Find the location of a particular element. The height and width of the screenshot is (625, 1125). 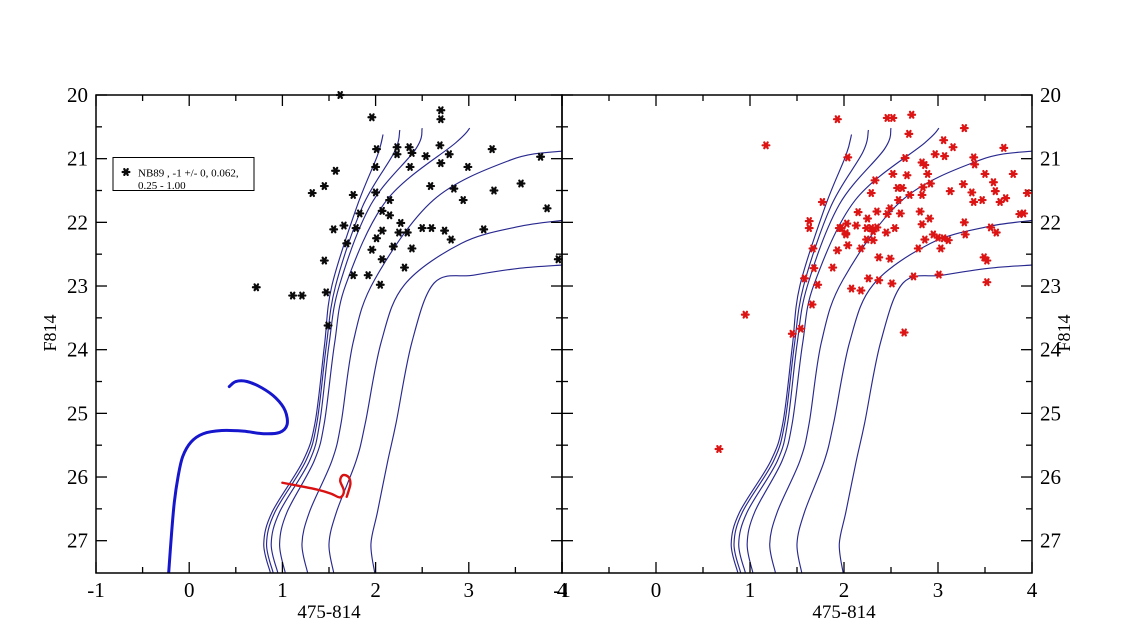

points-layer is located at coordinates (407, 210).